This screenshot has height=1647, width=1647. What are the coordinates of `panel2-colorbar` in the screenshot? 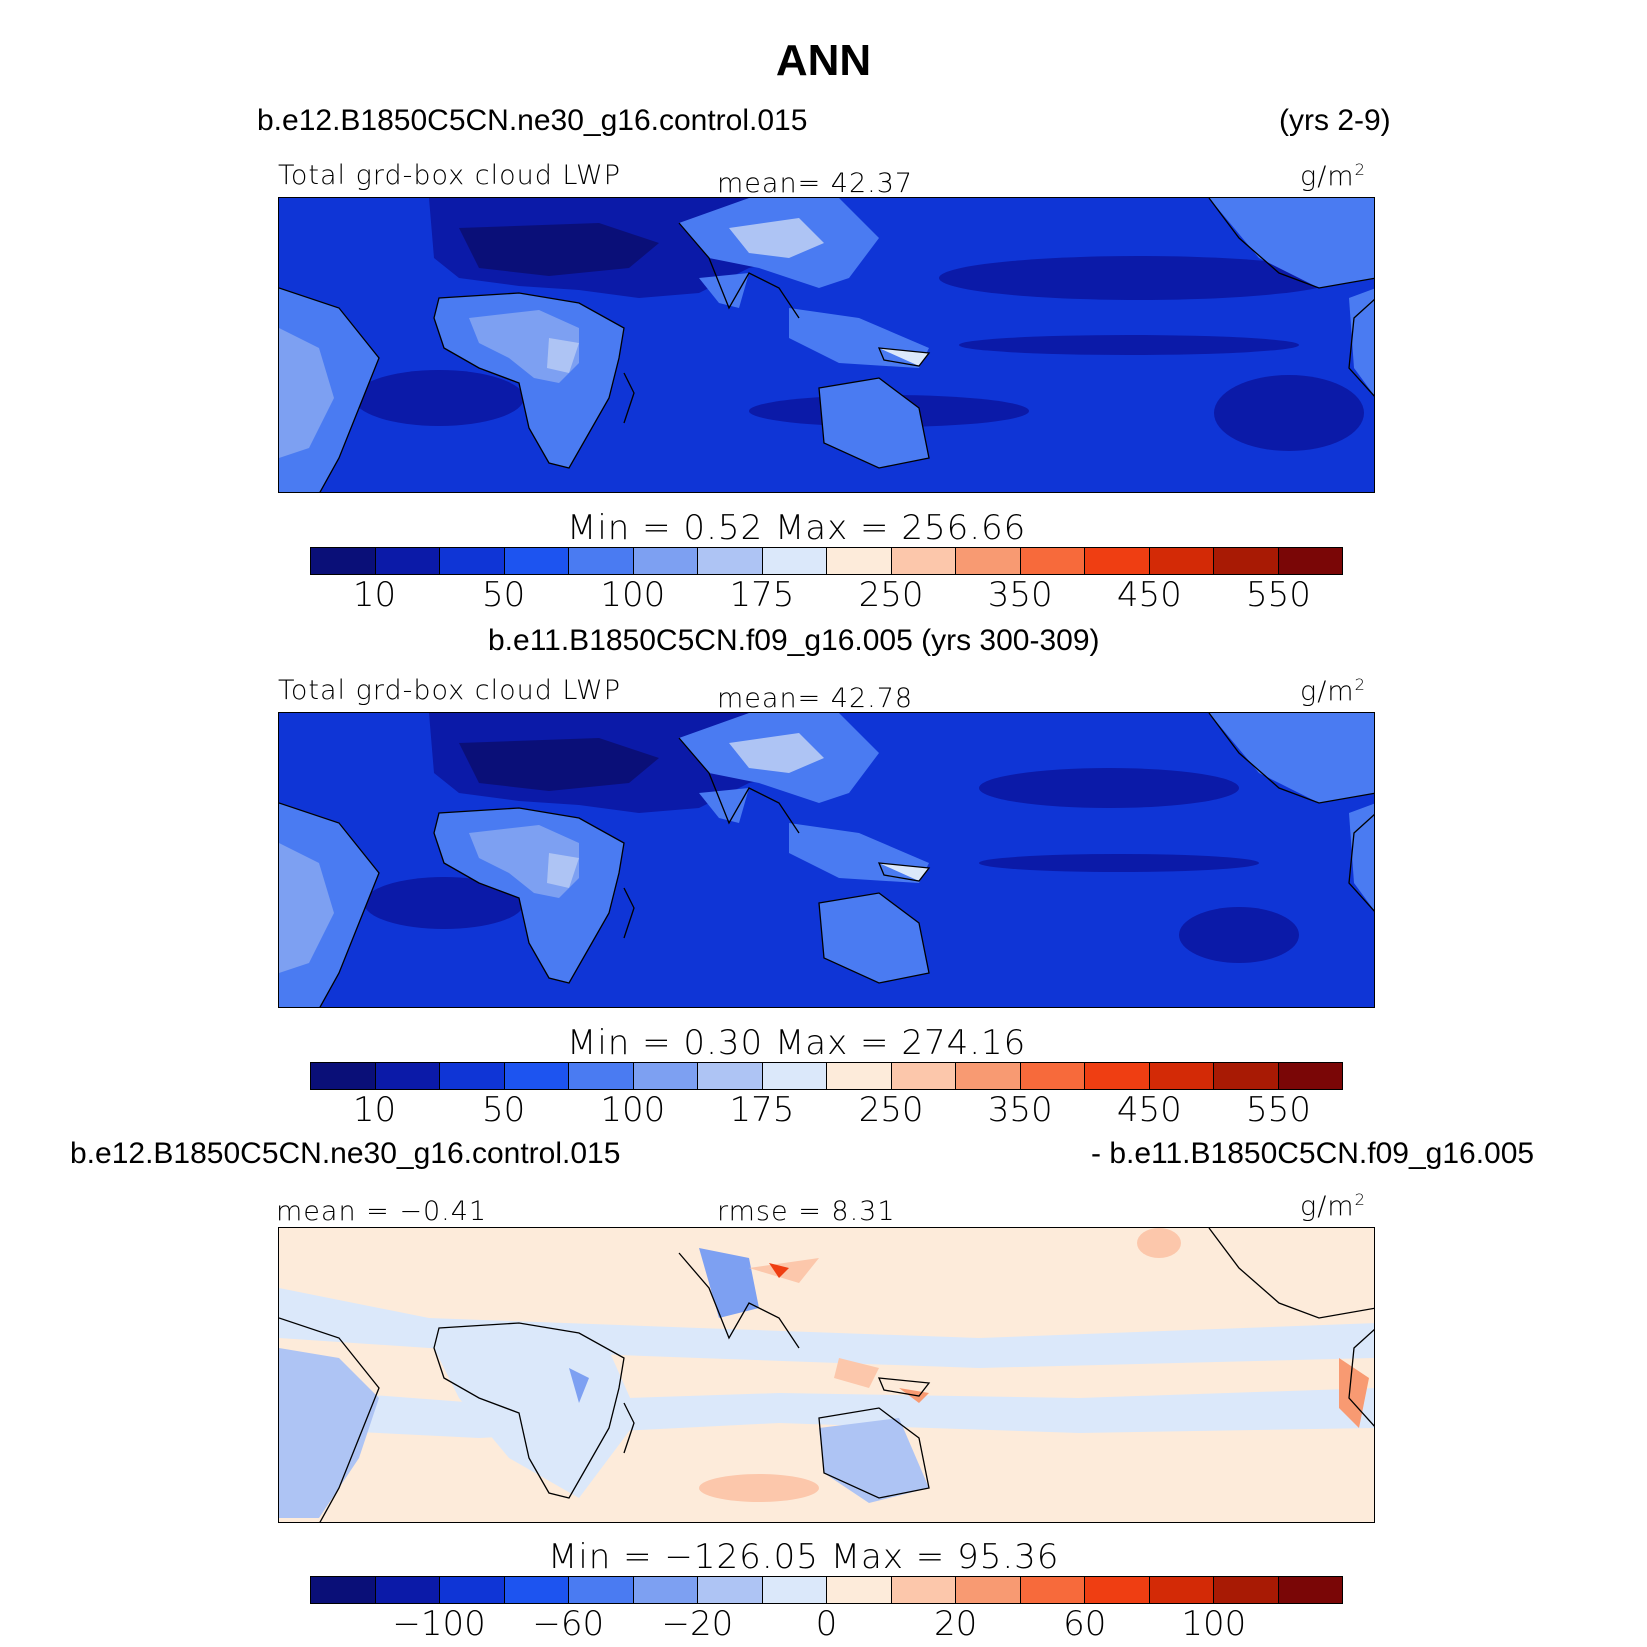 It's located at (826, 1076).